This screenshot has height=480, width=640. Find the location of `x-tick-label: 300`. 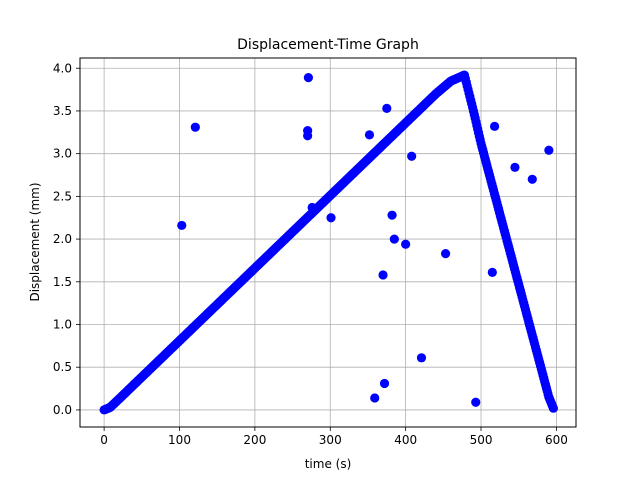

x-tick-label: 300 is located at coordinates (330, 440).